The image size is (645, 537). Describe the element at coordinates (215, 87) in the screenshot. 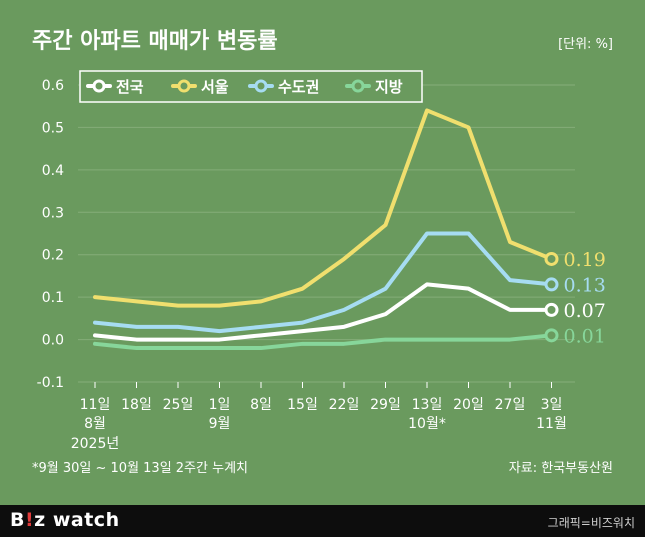

I see `legend-label: 서울` at that location.